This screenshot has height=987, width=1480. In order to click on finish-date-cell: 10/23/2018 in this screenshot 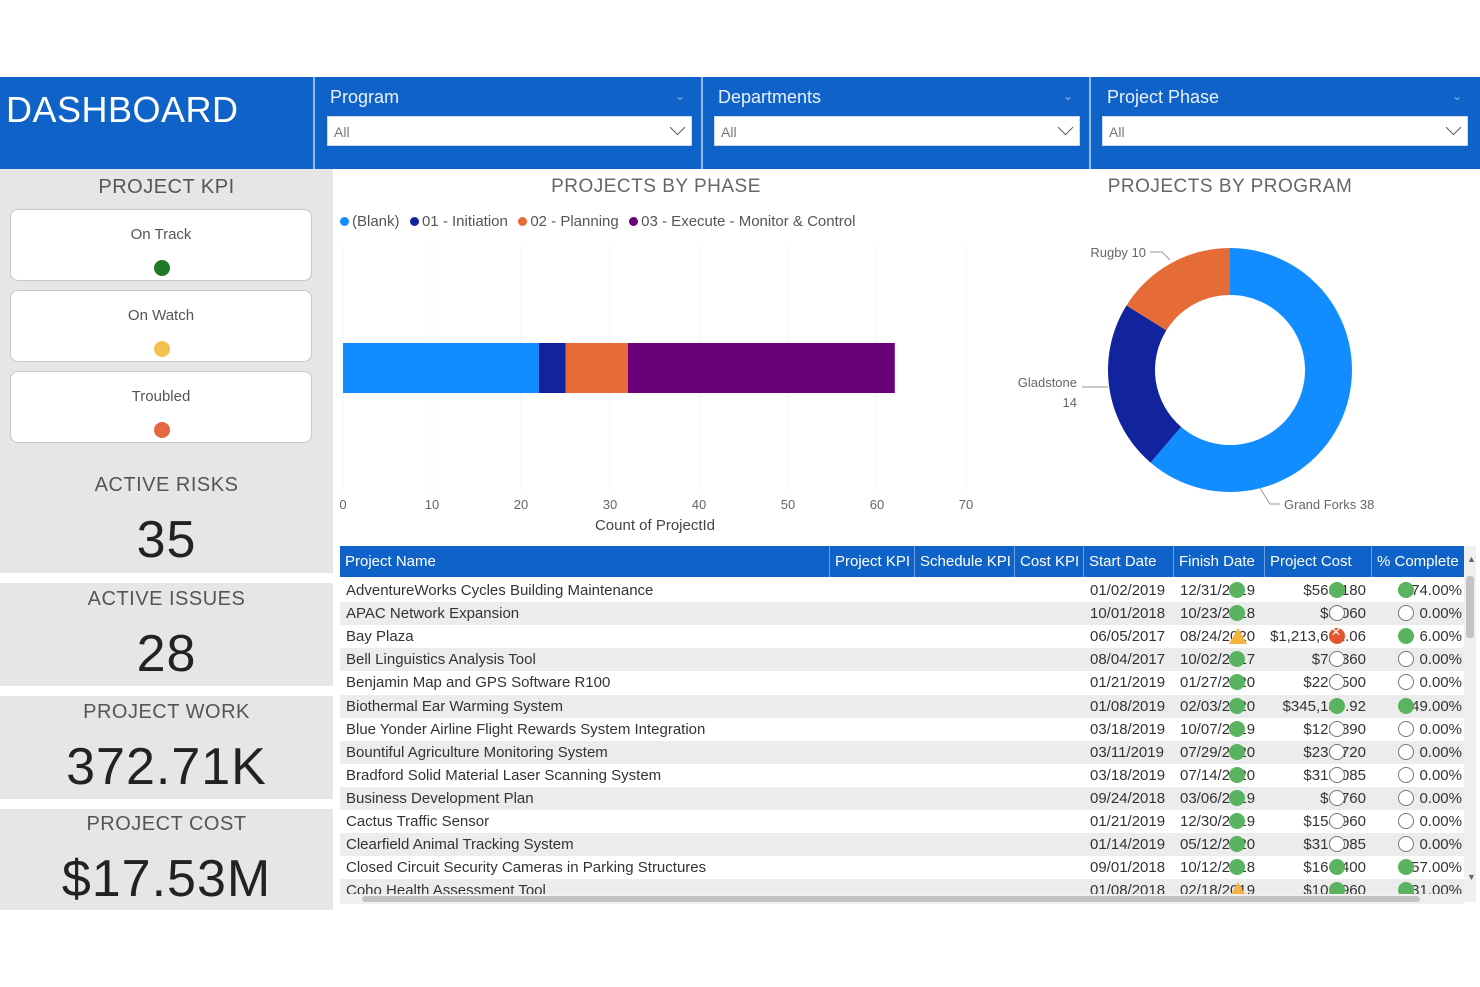, I will do `click(1218, 614)`.